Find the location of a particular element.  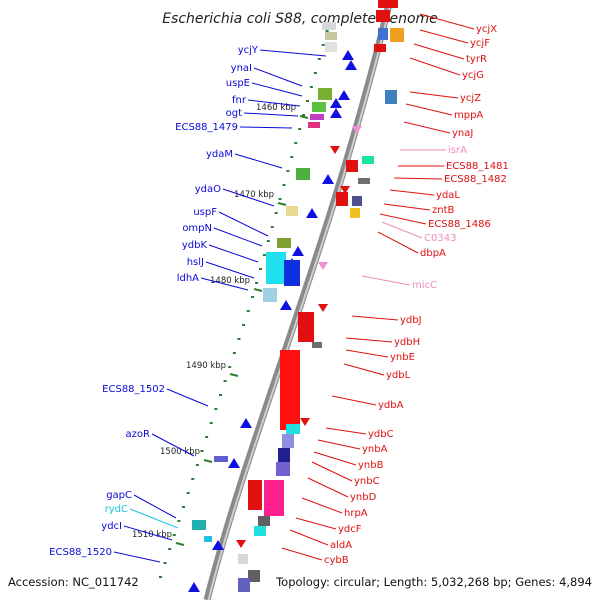

gene-label-left: uspE is located at coordinates (238, 83).